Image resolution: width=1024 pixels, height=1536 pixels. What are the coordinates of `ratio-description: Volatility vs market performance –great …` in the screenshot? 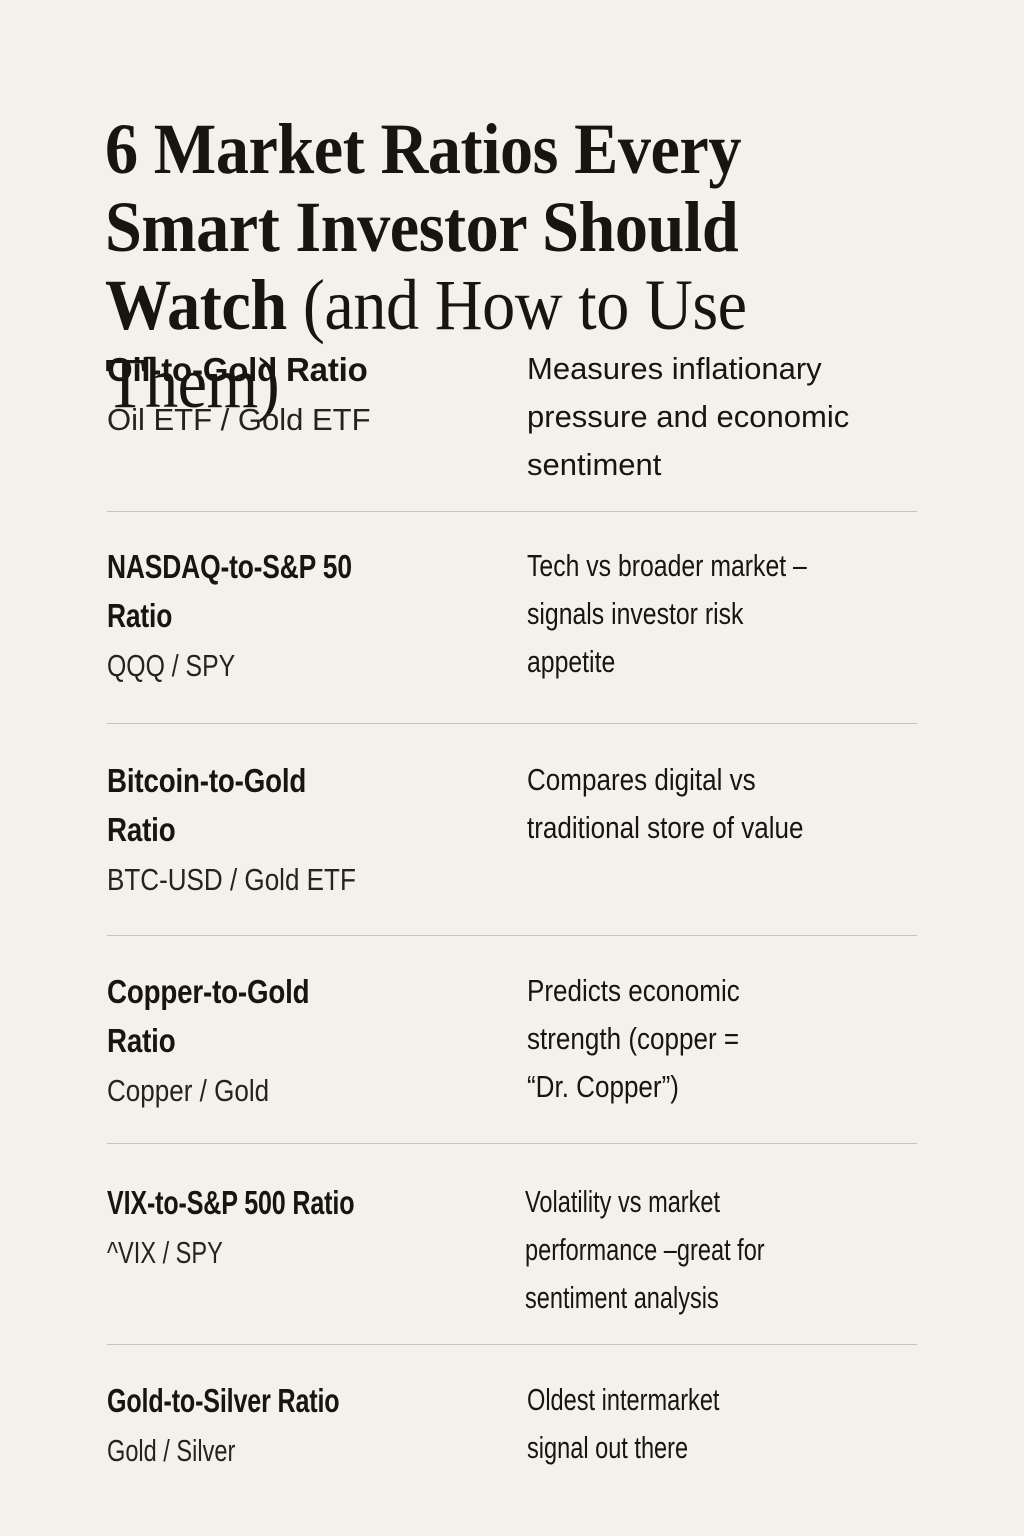 It's located at (645, 1249).